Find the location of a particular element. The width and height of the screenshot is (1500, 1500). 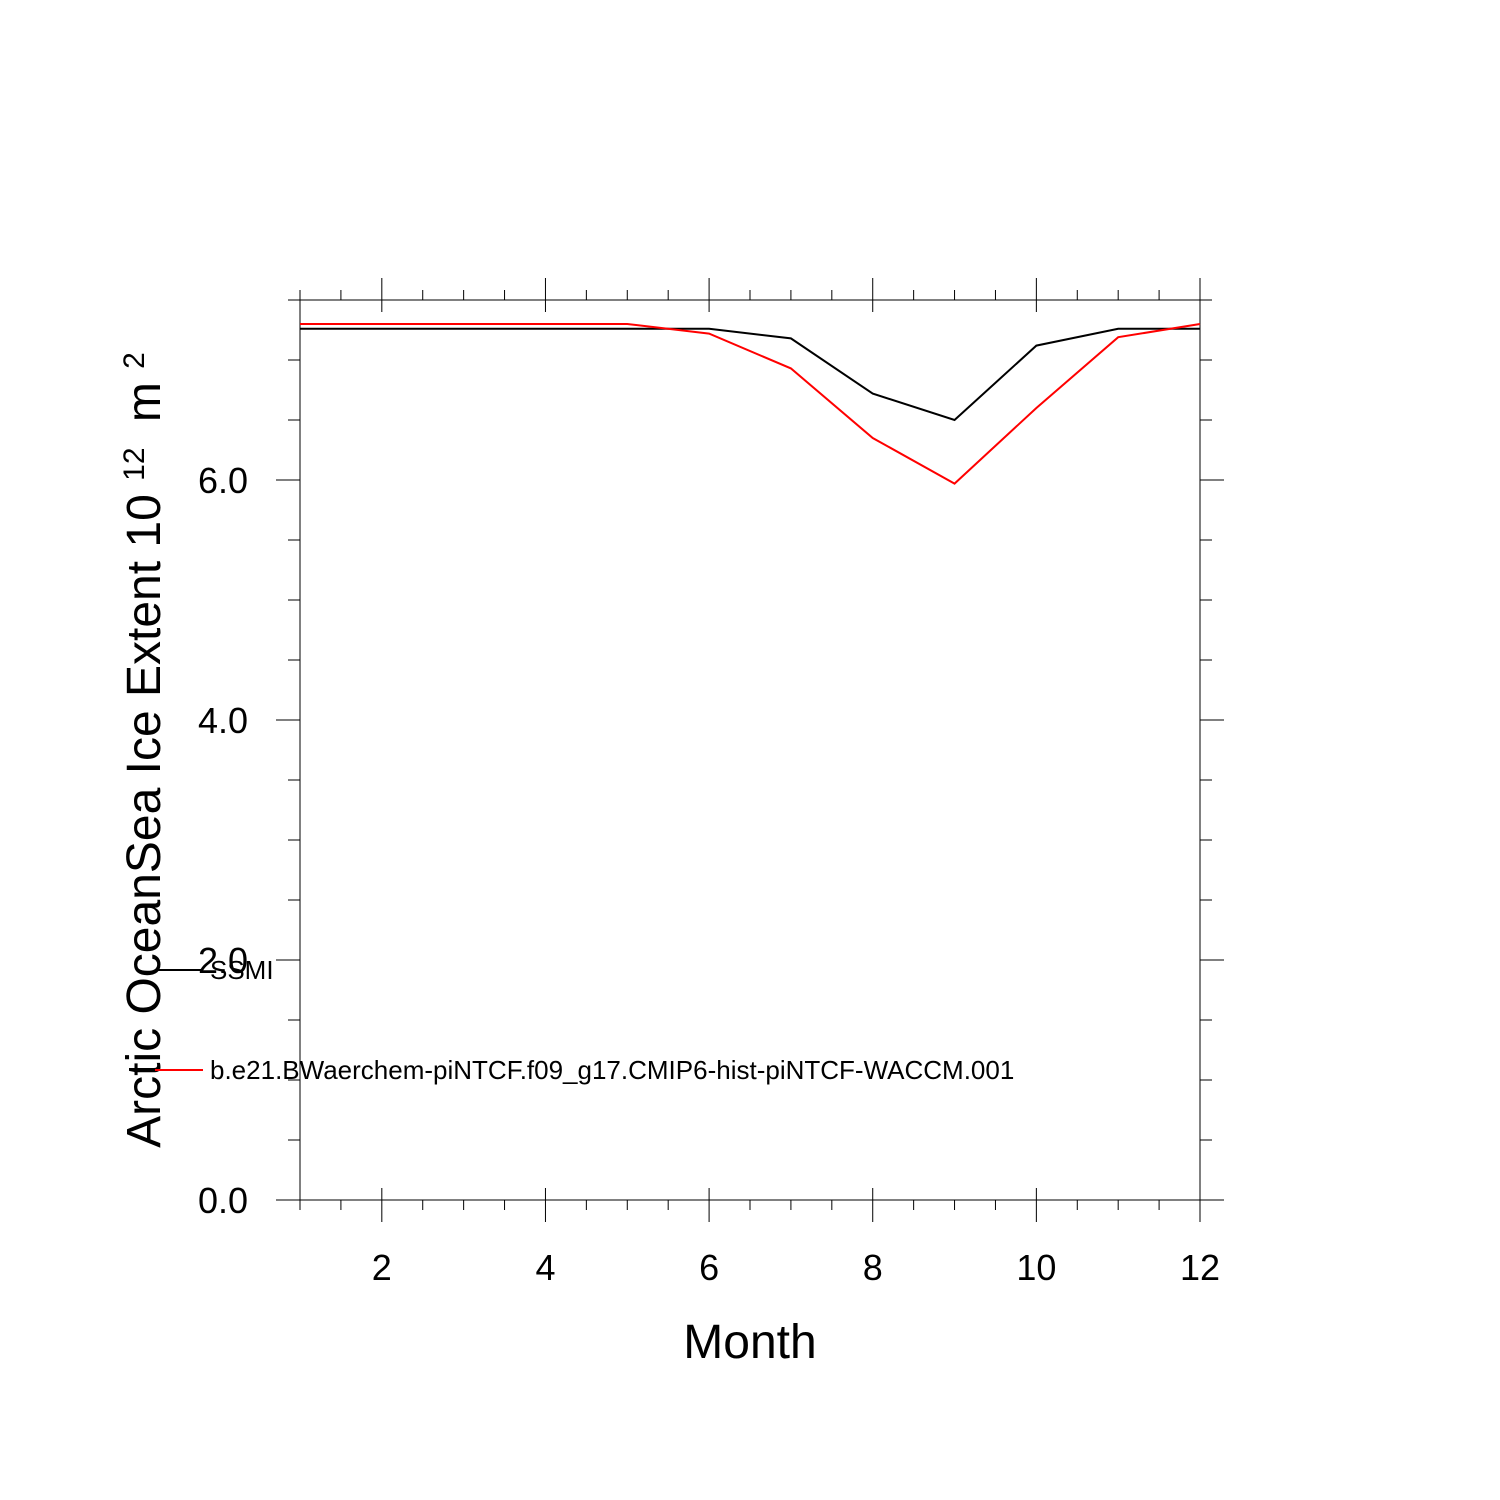

y-tick-label: 0.0 is located at coordinates (223, 1200).